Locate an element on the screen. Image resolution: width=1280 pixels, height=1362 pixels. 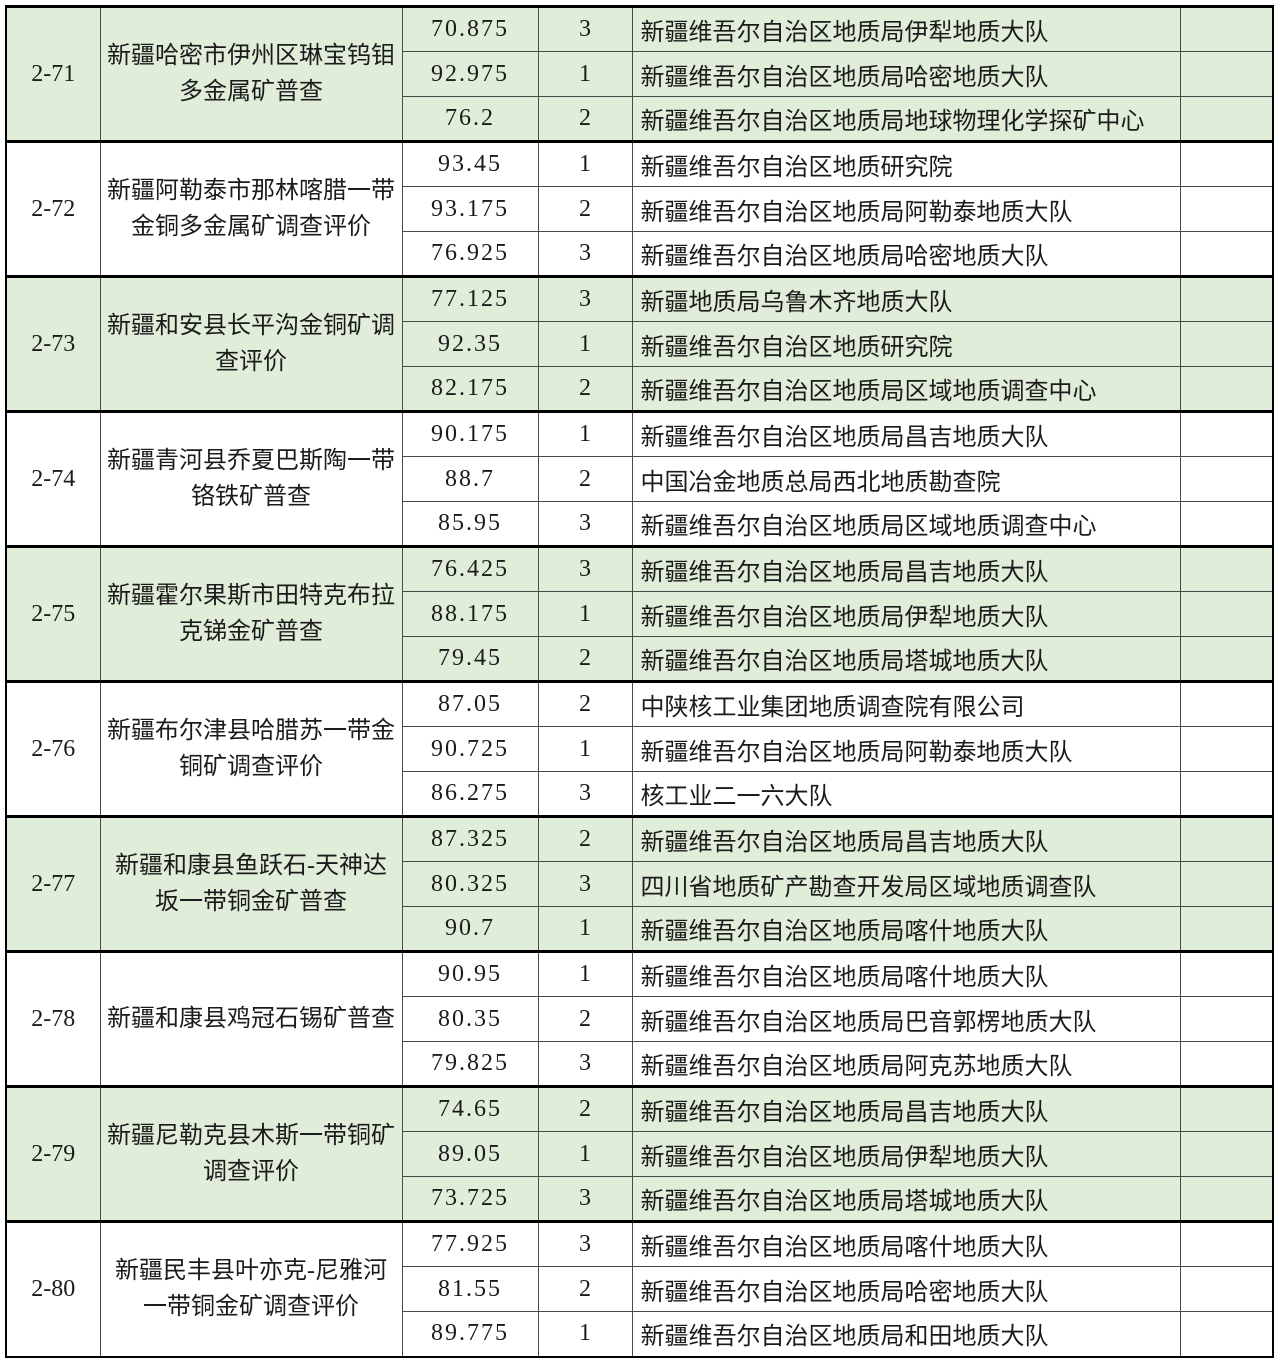
table-row: 92.35 1 新疆维吾尔自治区地质研究院 is located at coordinates (640, 344).